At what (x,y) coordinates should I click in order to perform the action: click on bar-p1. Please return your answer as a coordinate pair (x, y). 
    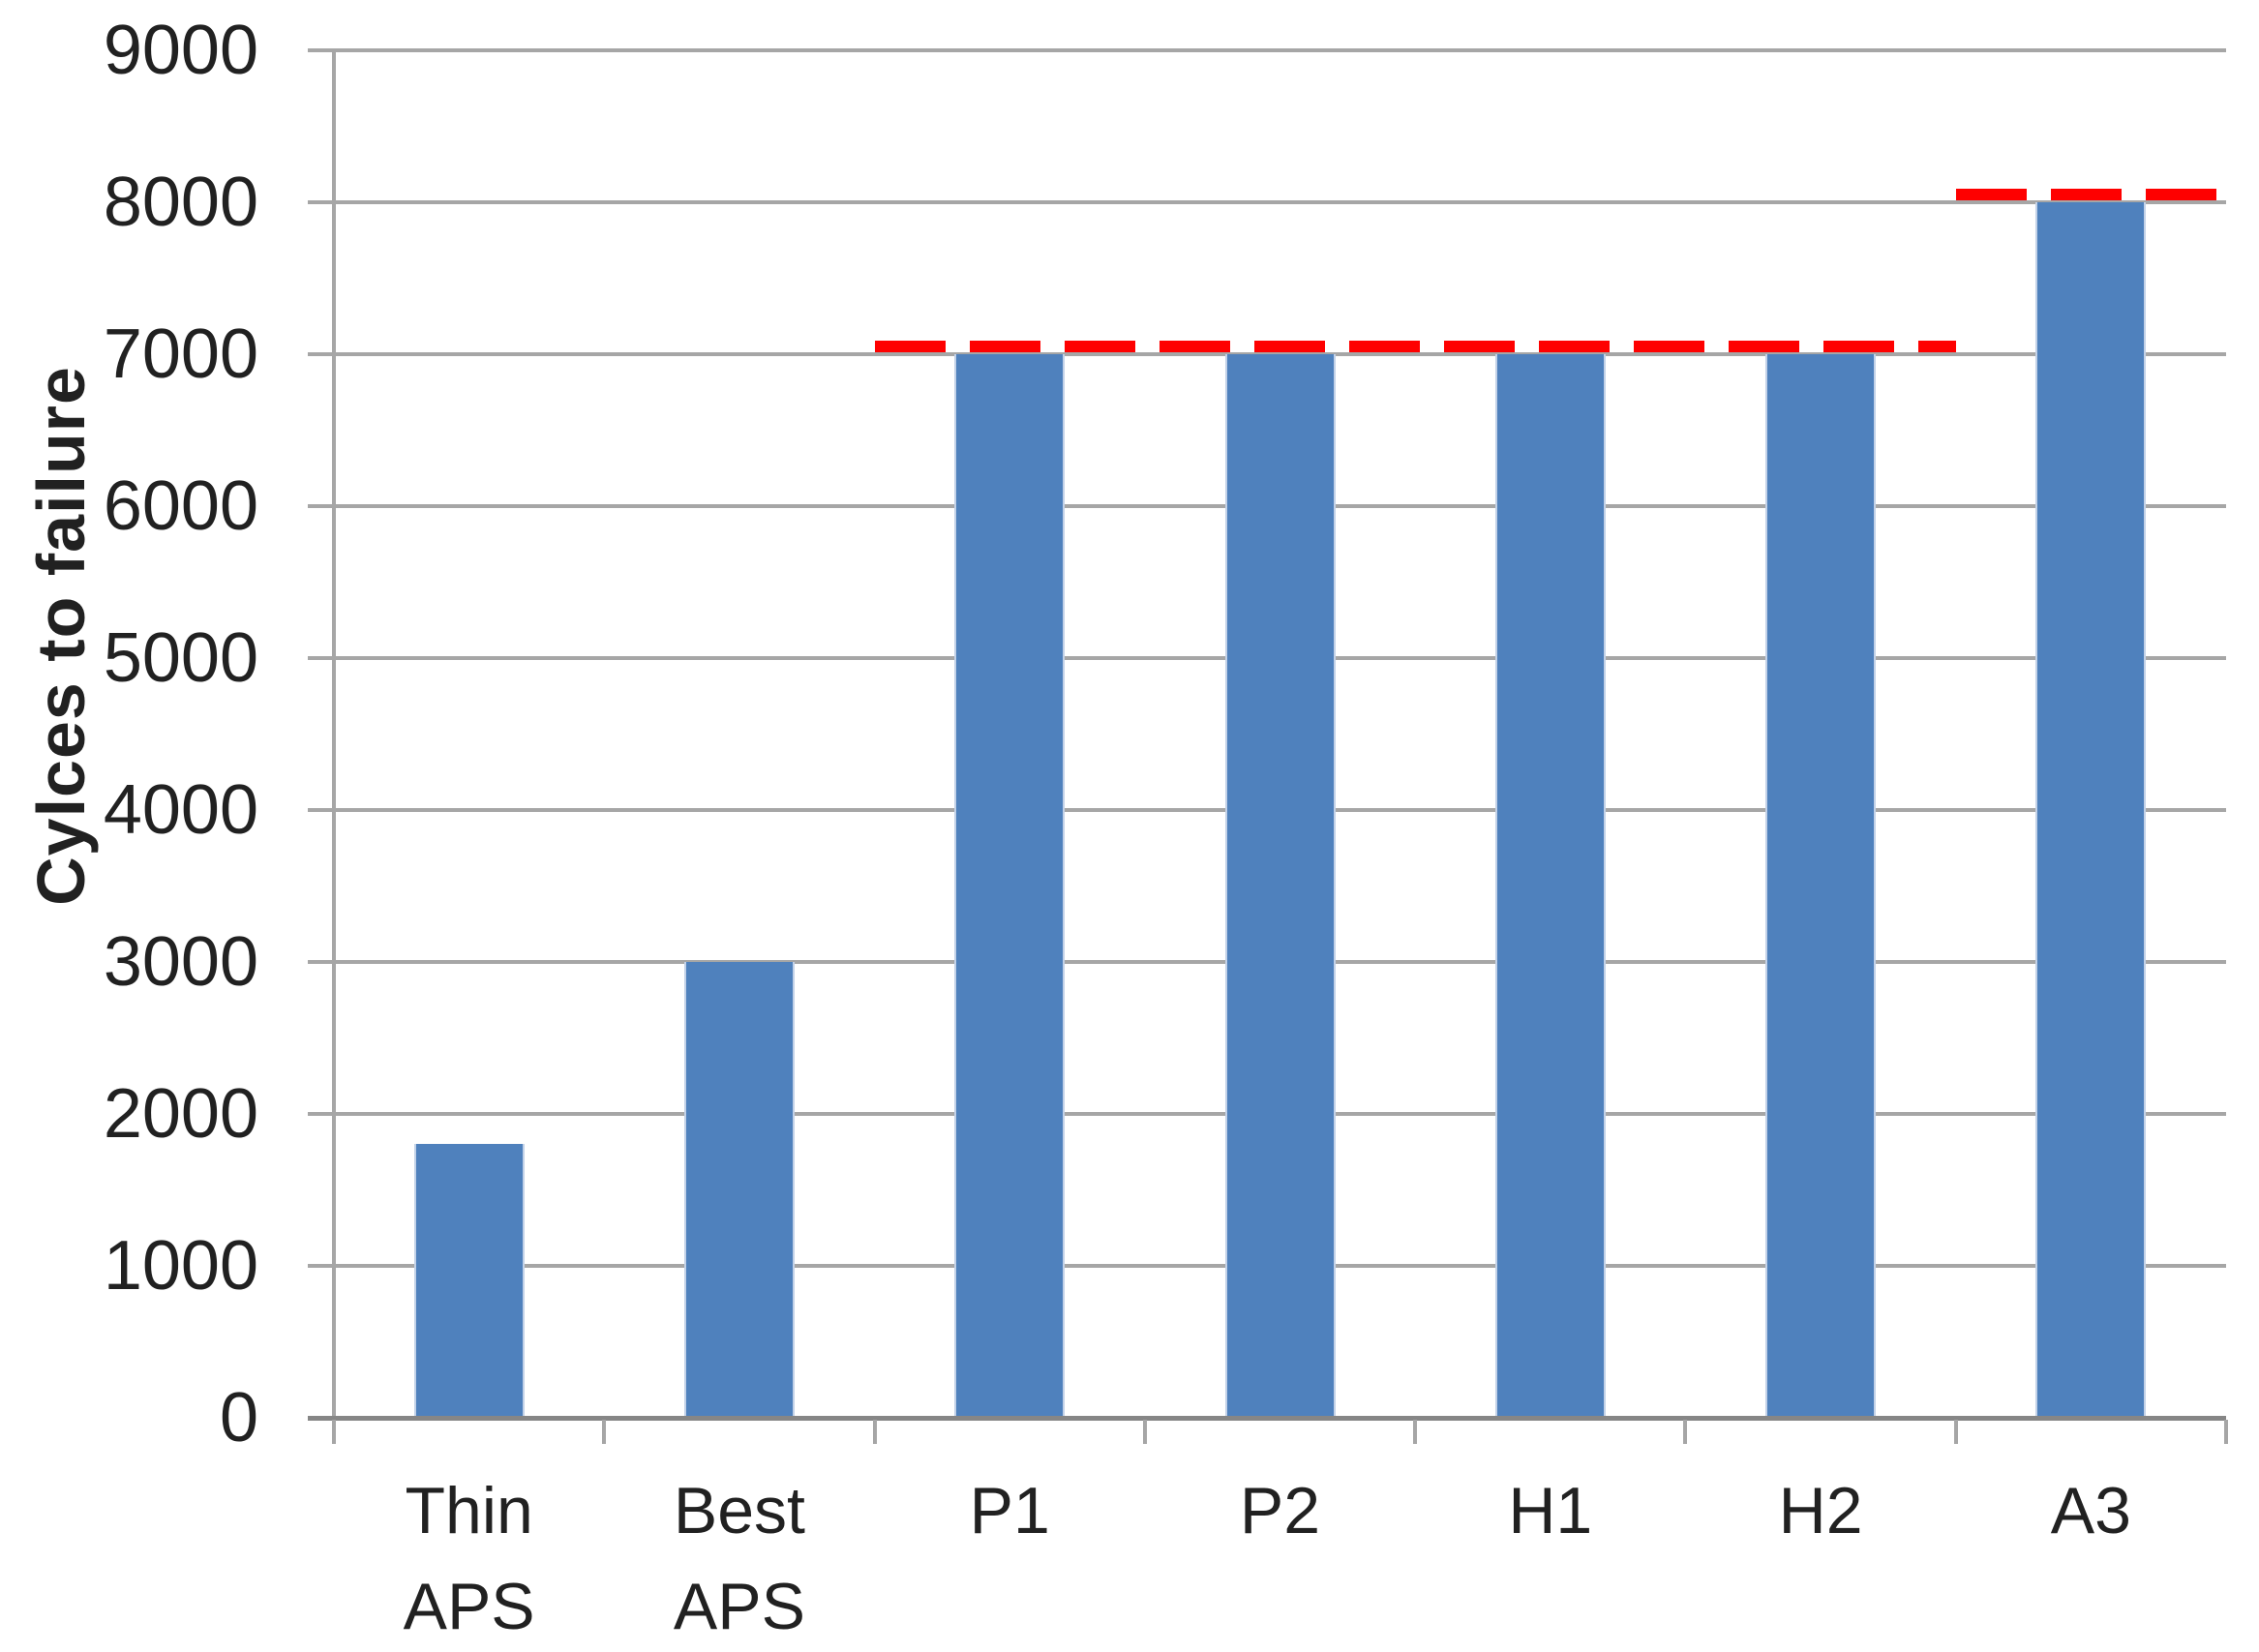
    Looking at the image, I should click on (1010, 886).